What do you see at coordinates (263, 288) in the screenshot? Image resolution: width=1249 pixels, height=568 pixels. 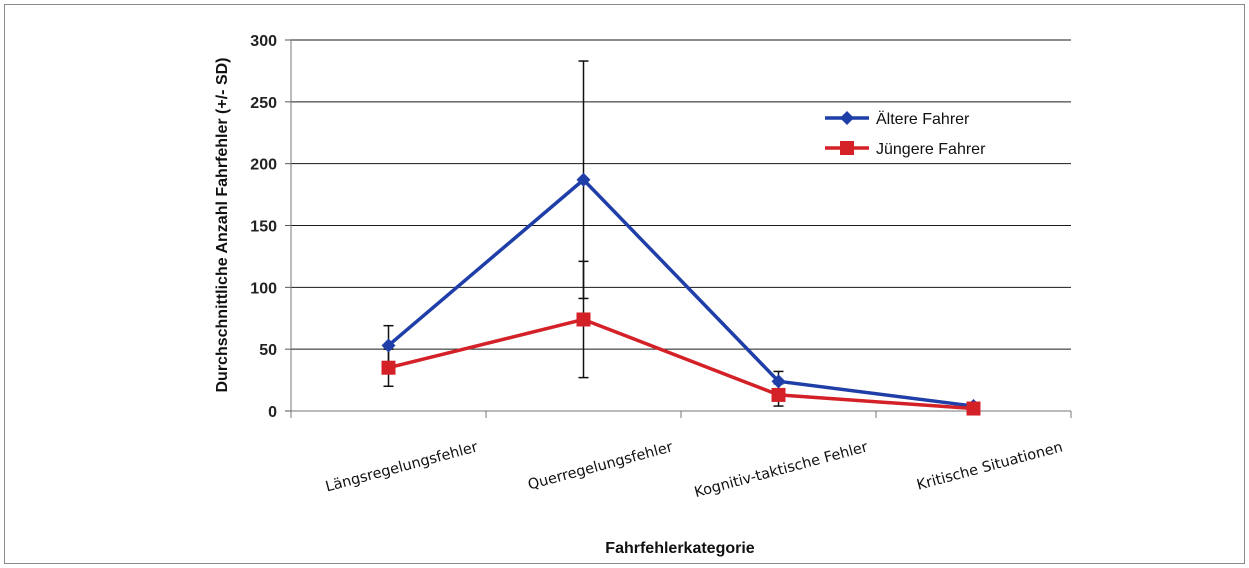 I see `y-tick-label: 100` at bounding box center [263, 288].